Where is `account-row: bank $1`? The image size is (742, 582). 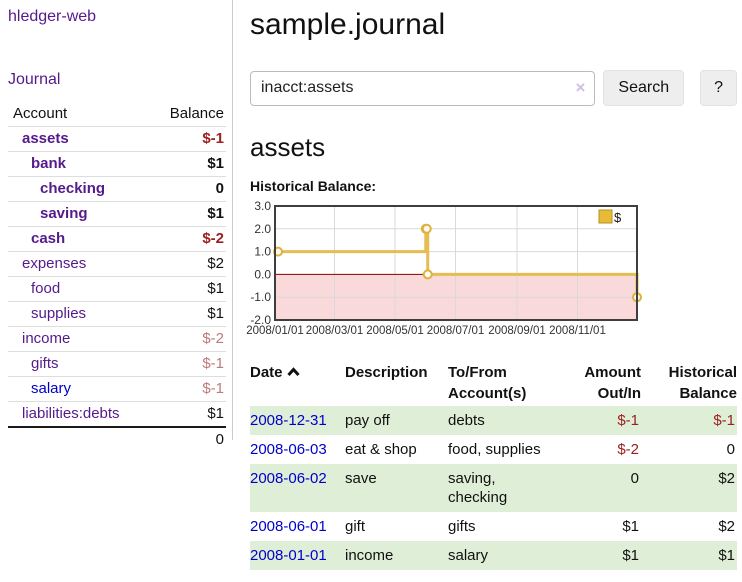 account-row: bank $1 is located at coordinates (117, 164).